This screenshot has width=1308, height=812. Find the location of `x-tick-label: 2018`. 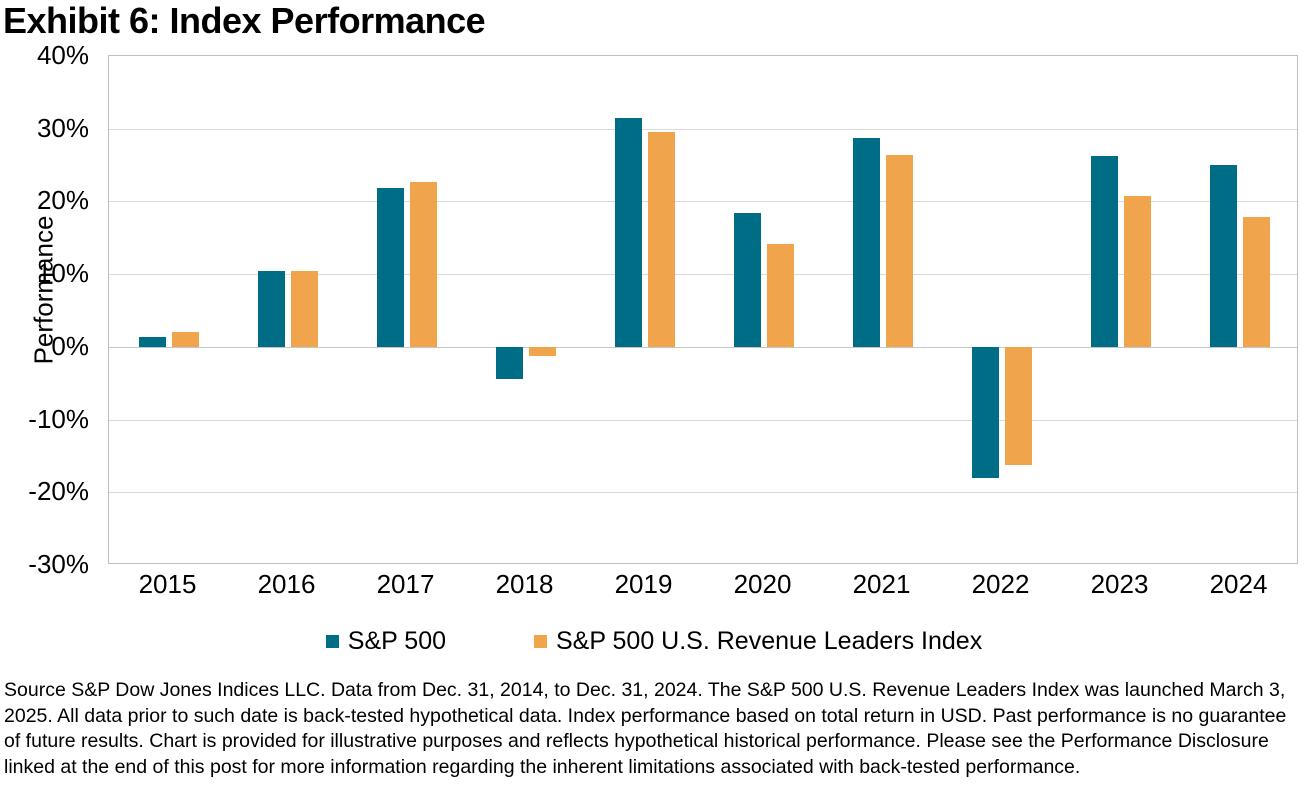

x-tick-label: 2018 is located at coordinates (524, 584).